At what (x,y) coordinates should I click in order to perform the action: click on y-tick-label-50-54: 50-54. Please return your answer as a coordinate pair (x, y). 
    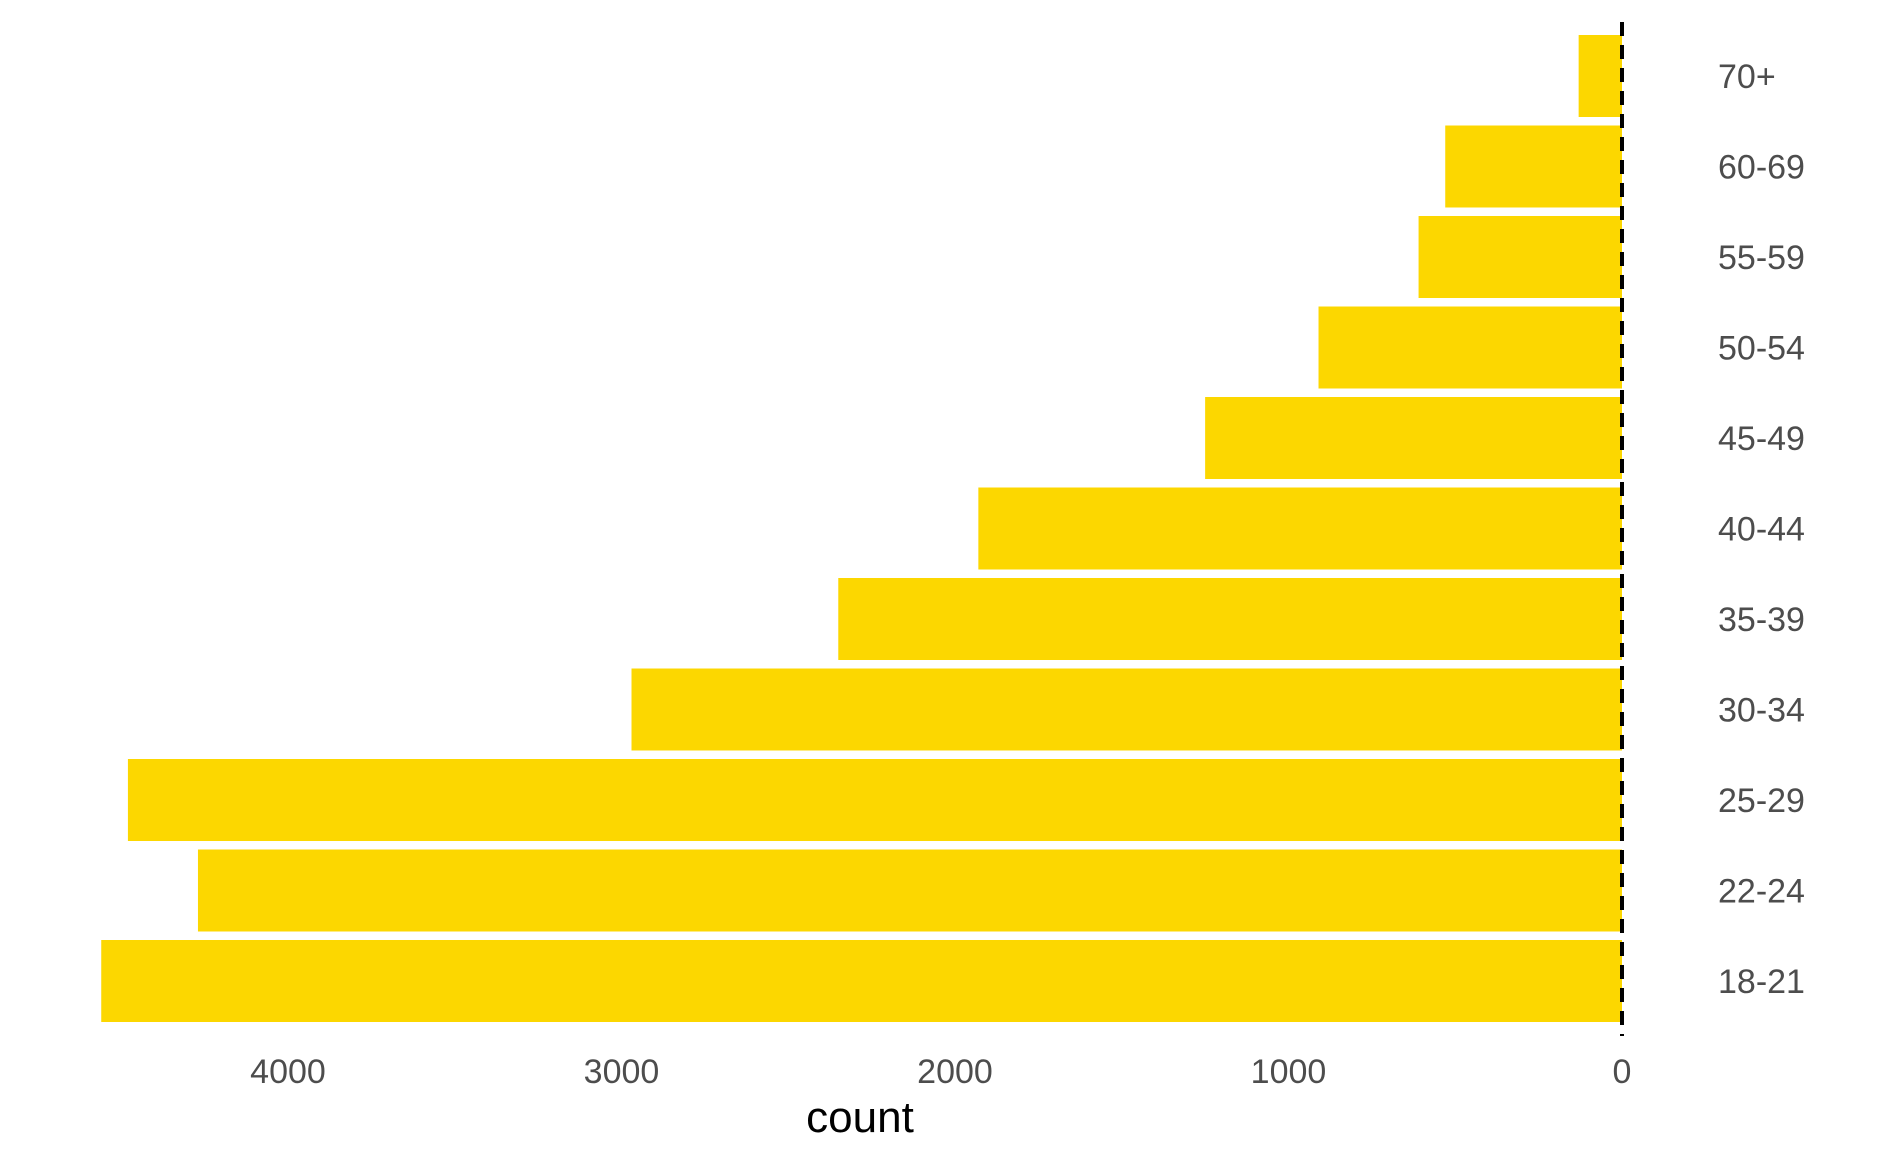
    Looking at the image, I should click on (1761, 349).